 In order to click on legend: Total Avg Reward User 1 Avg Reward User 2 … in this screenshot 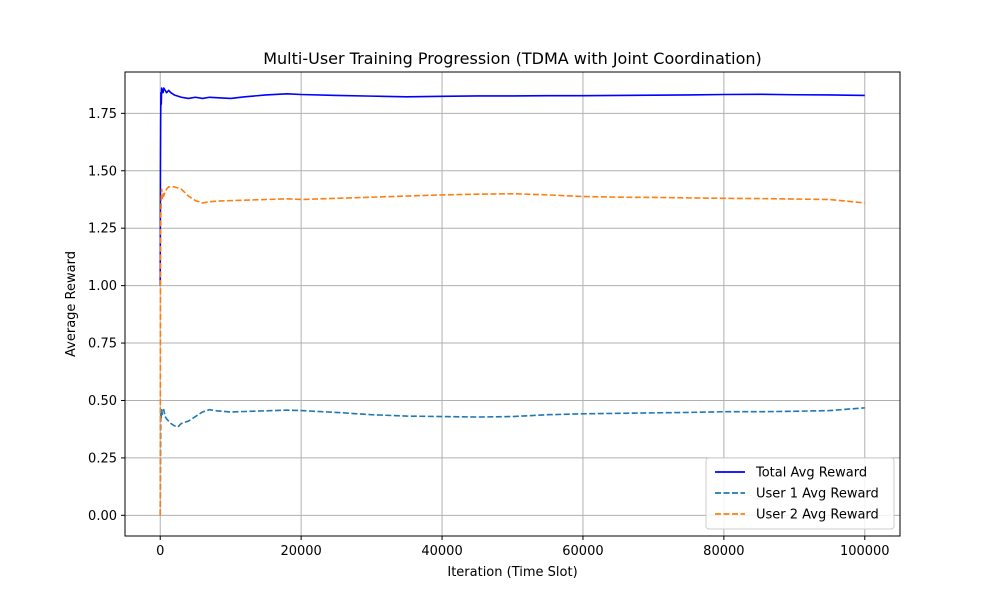, I will do `click(800, 493)`.